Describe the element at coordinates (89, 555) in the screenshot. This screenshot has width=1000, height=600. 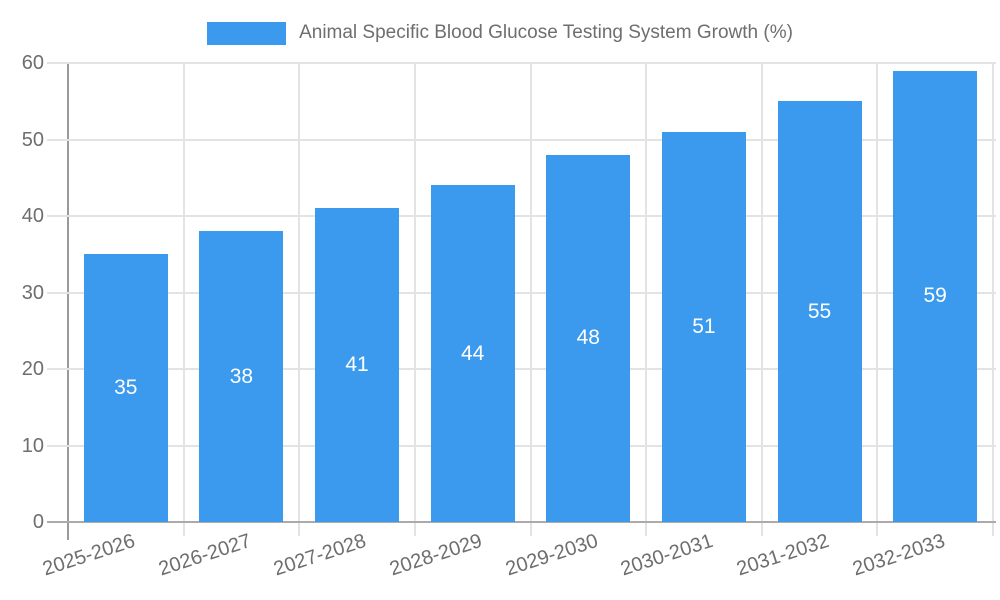
I see `x-tick-label: 2025-2026` at that location.